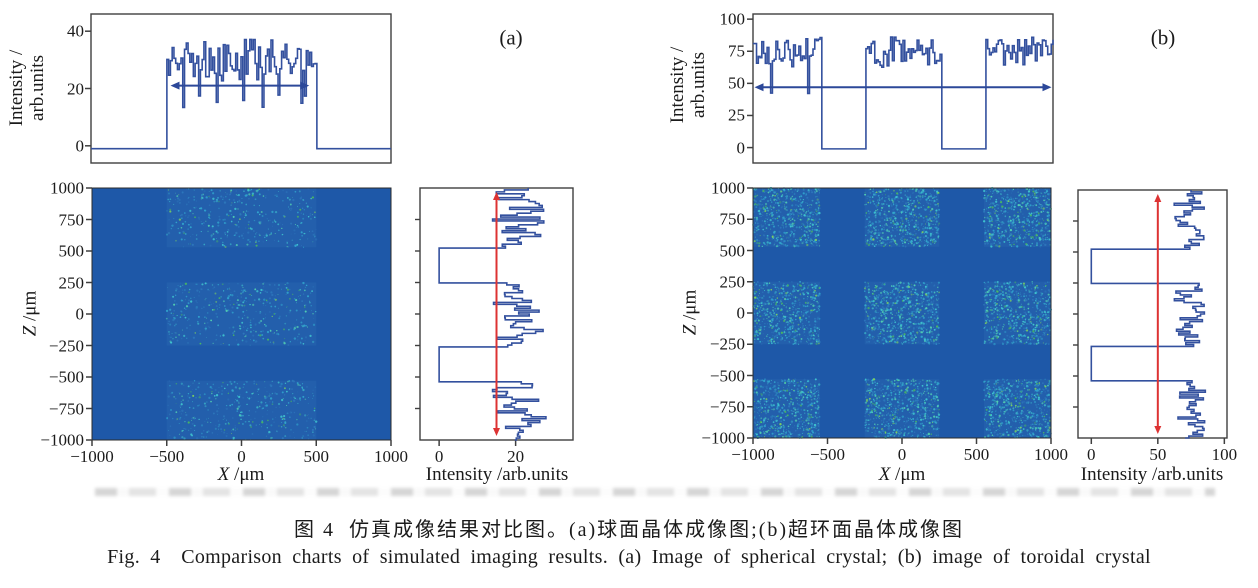 The image size is (1258, 588). I want to click on a-profile-xtick-20: 20, so click(516, 456).